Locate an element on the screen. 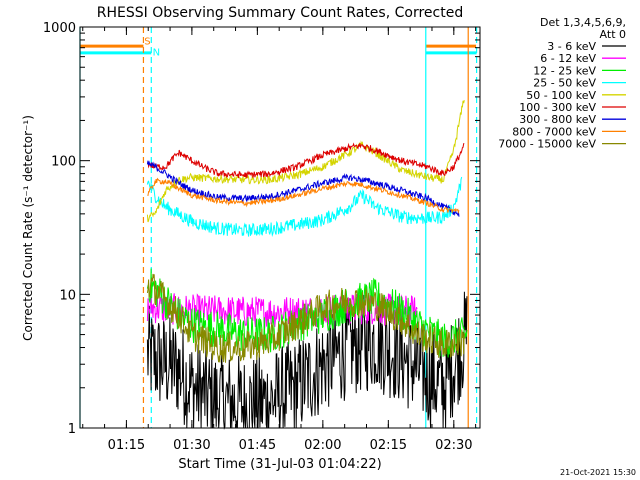 The height and width of the screenshot is (480, 640). legend-header-line-1: Det 1,3,4,5,6,9, is located at coordinates (583, 22).